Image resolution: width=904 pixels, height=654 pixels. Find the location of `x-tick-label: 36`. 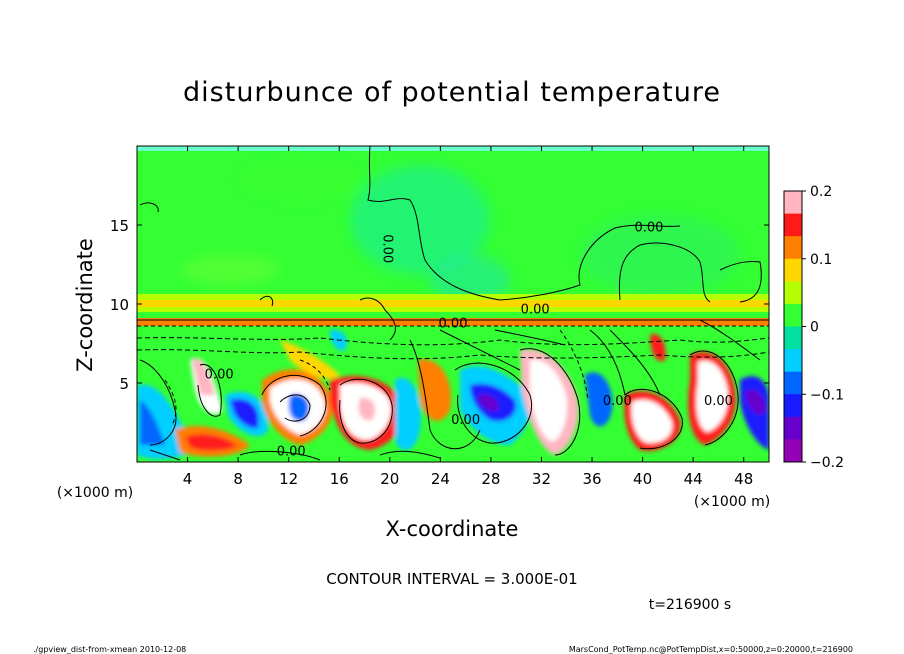

x-tick-label: 36 is located at coordinates (591, 479).